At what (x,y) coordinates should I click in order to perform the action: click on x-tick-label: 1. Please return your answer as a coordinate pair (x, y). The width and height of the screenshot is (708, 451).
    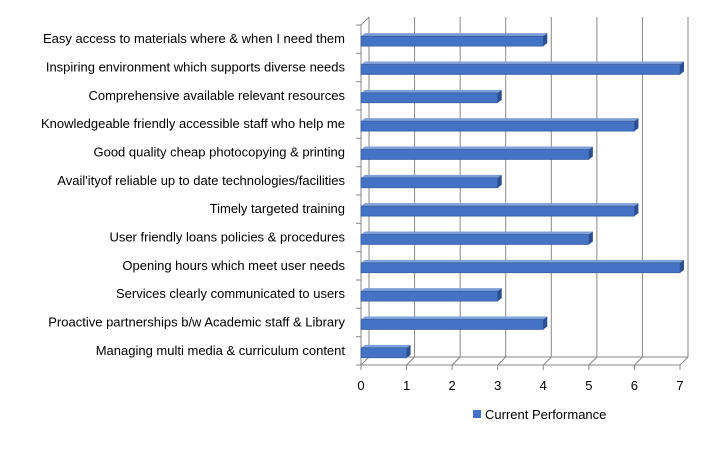
    Looking at the image, I should click on (406, 385).